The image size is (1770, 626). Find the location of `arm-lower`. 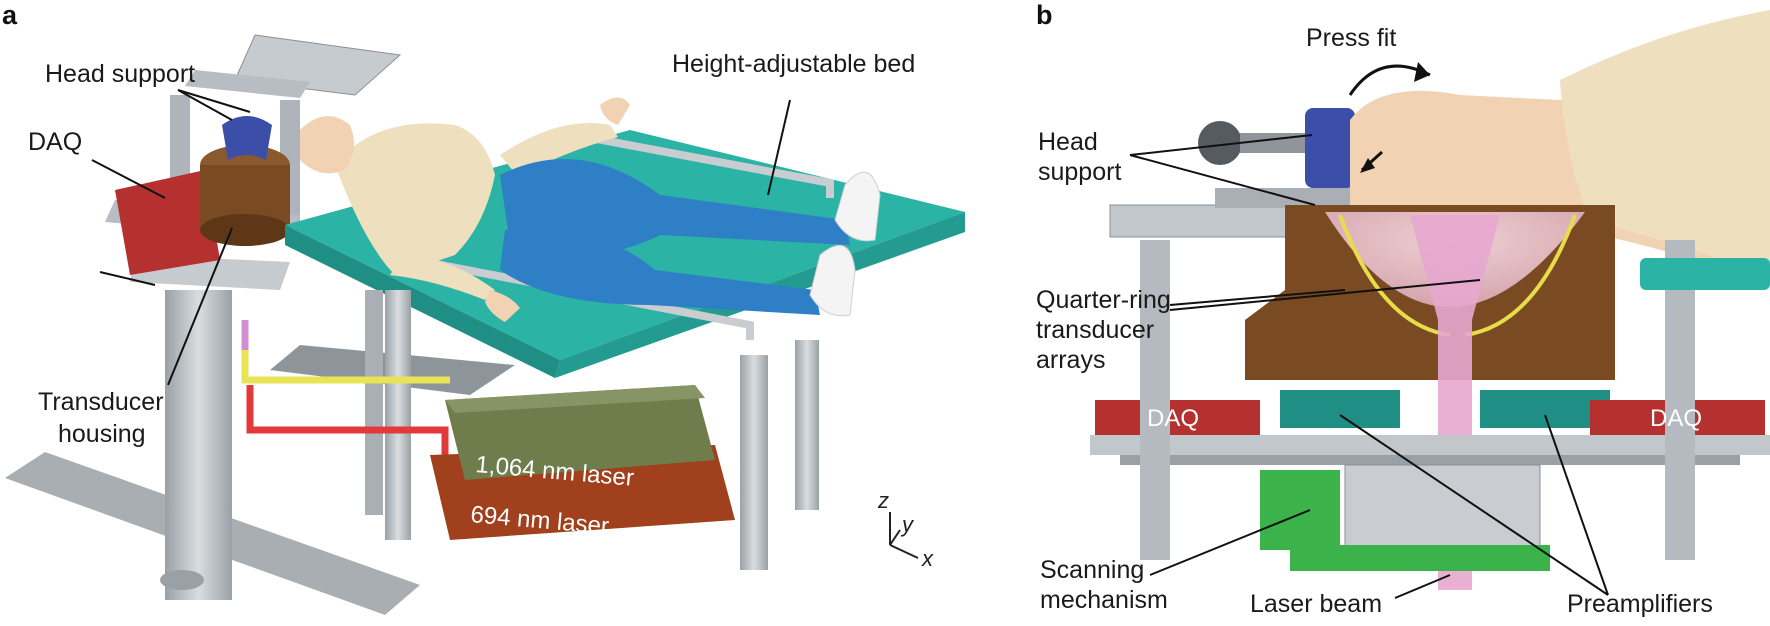

arm-lower is located at coordinates (442, 279).